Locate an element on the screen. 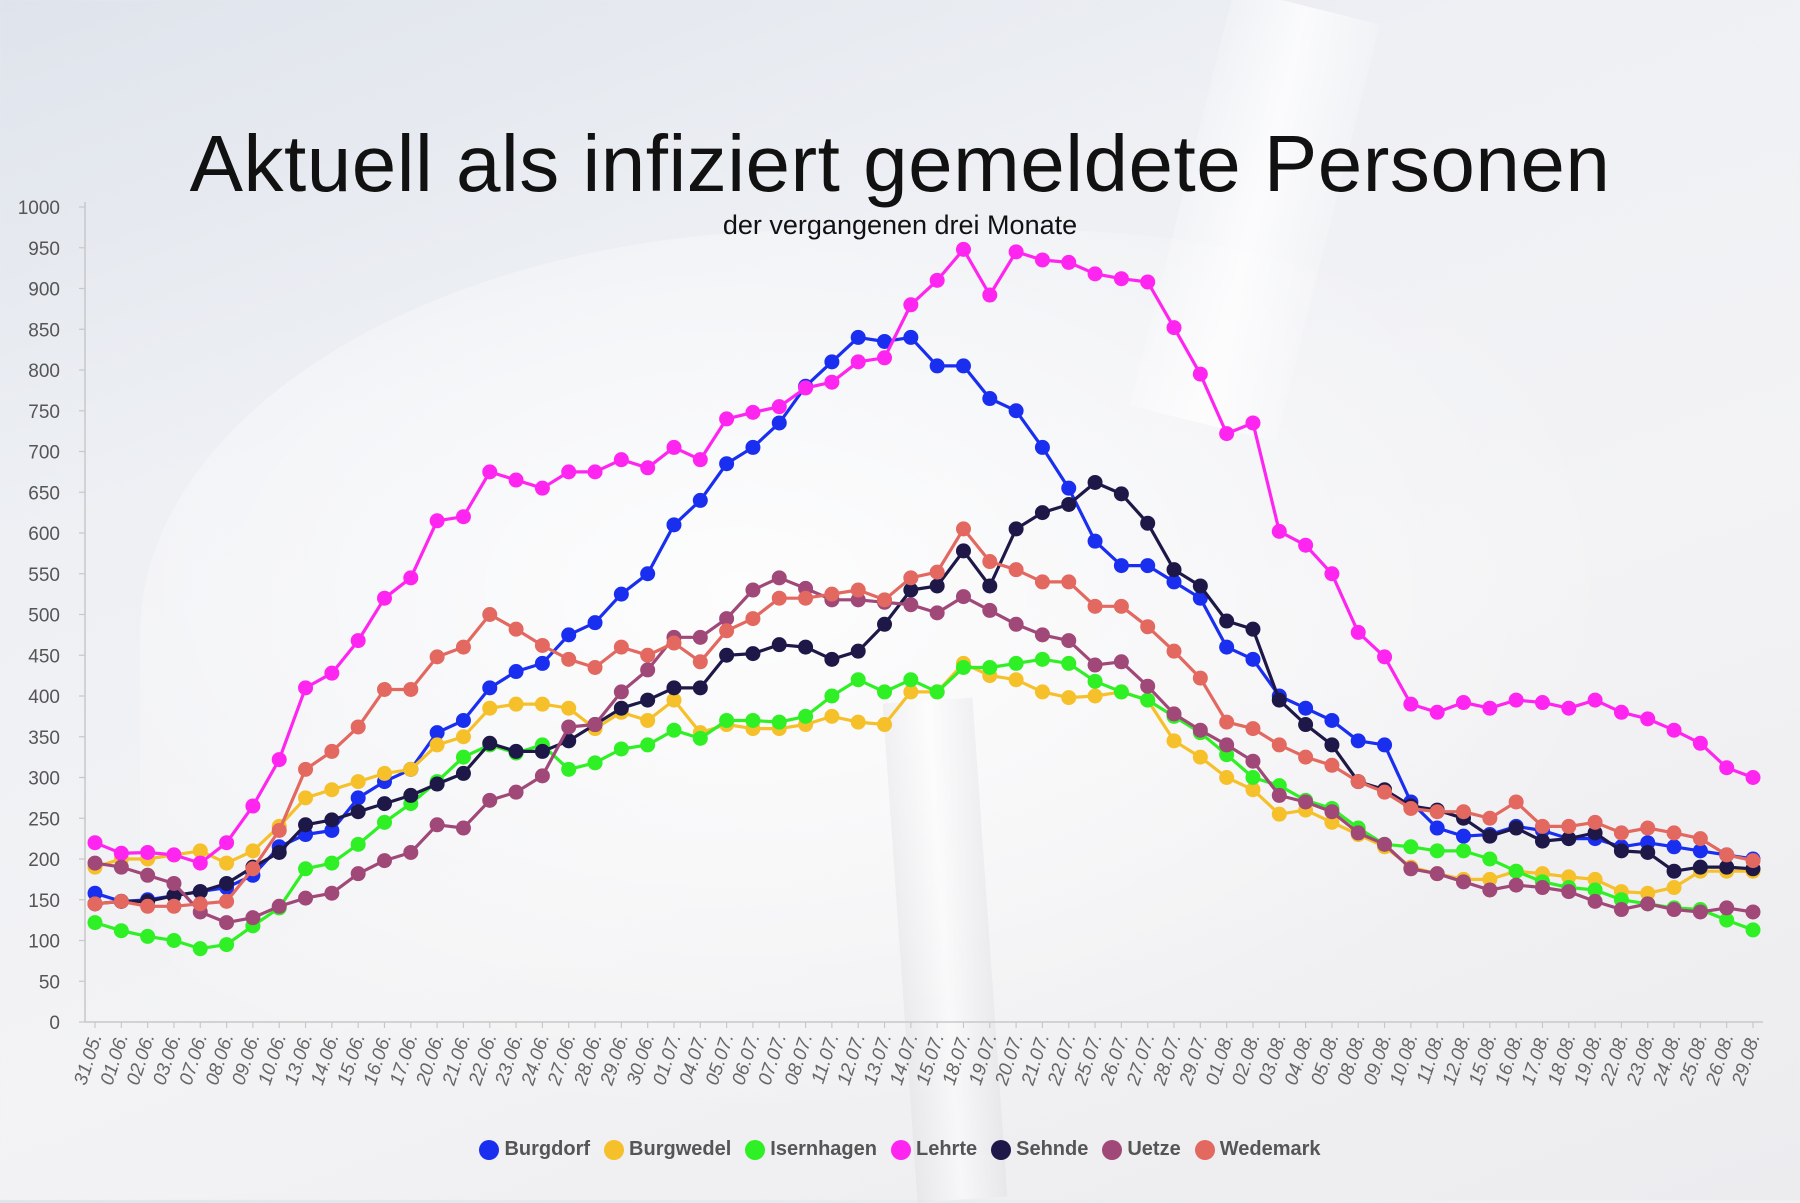 The height and width of the screenshot is (1203, 1800). legend-item-wedemark: Wedemark is located at coordinates (1257, 1149).